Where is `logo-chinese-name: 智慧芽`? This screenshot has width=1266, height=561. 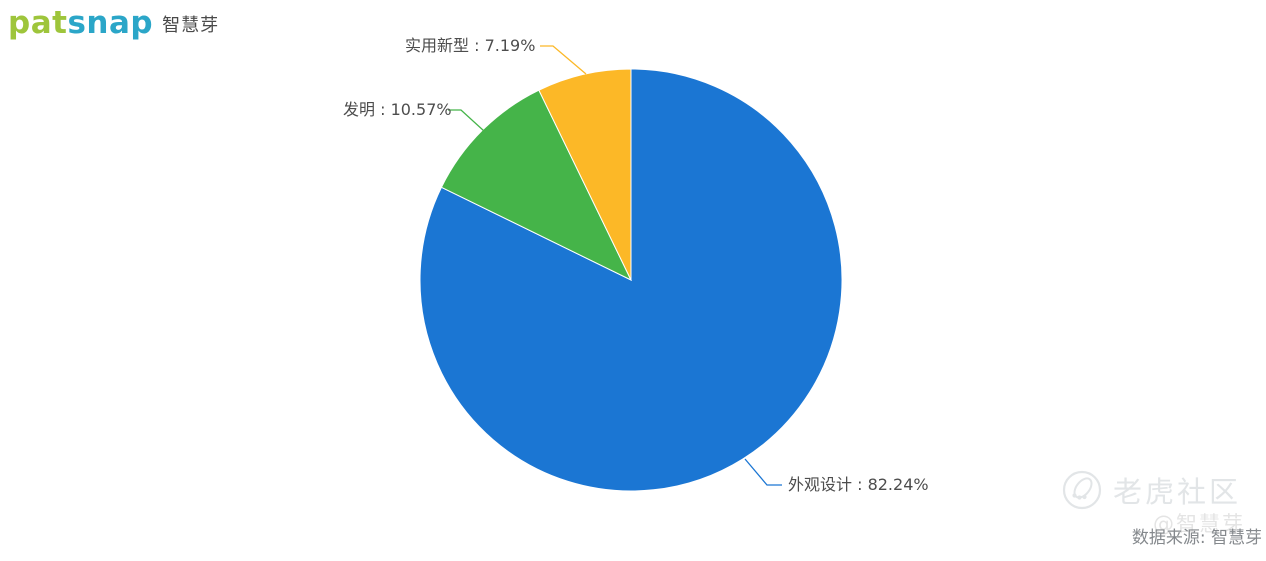
logo-chinese-name: 智慧芽 is located at coordinates (191, 25).